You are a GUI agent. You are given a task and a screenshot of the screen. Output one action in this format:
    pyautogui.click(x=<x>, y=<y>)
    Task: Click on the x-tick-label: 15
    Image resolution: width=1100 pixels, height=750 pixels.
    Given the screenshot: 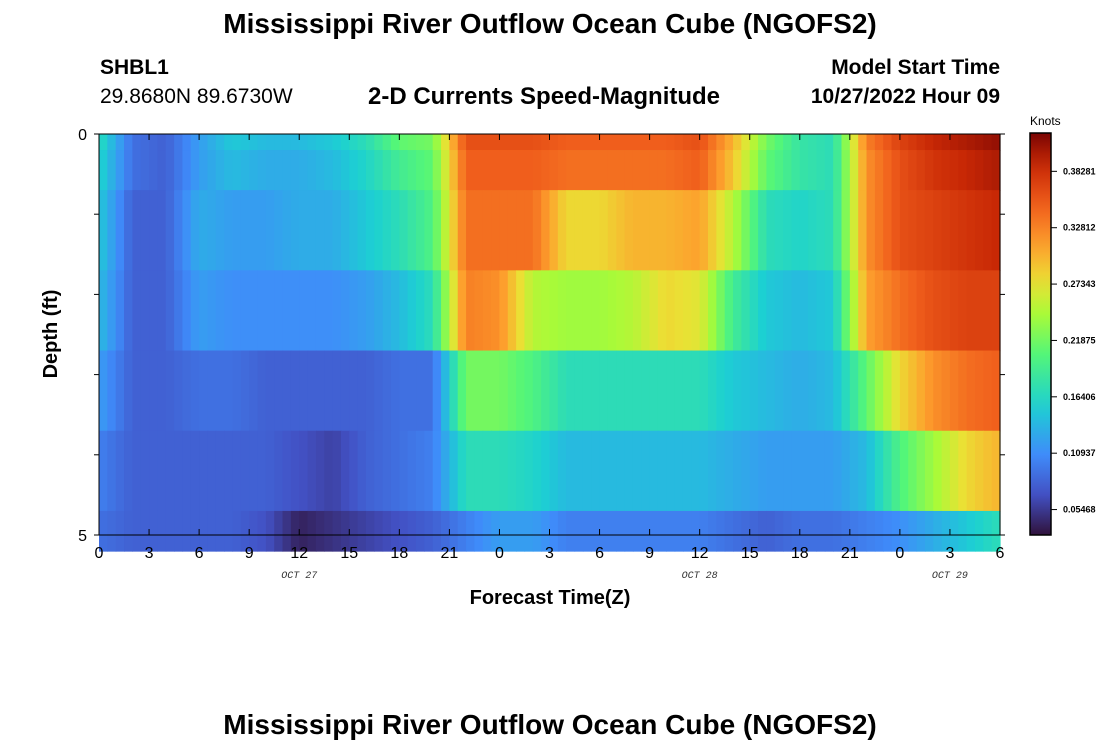 What is the action you would take?
    pyautogui.click(x=750, y=553)
    